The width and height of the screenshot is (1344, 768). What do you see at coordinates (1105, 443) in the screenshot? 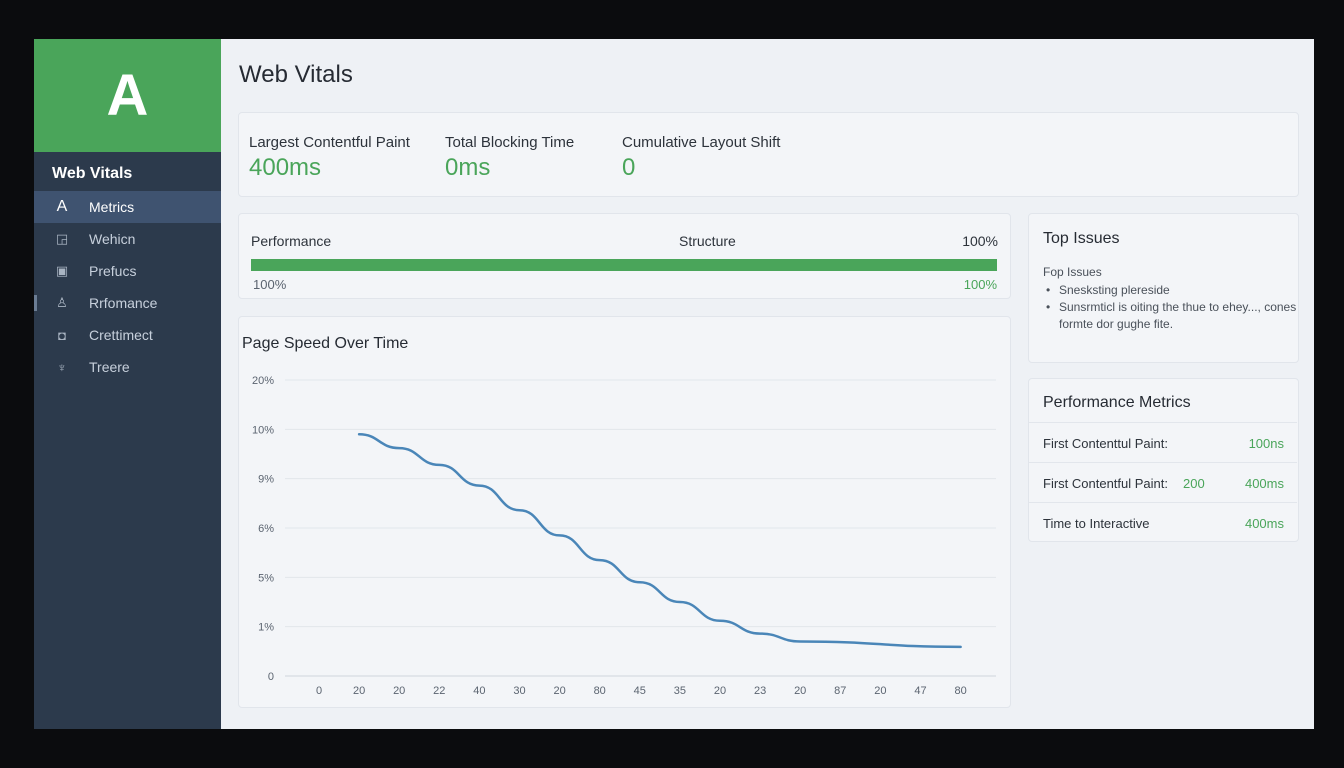
I see `metric-label: First Contenttul Paint:` at bounding box center [1105, 443].